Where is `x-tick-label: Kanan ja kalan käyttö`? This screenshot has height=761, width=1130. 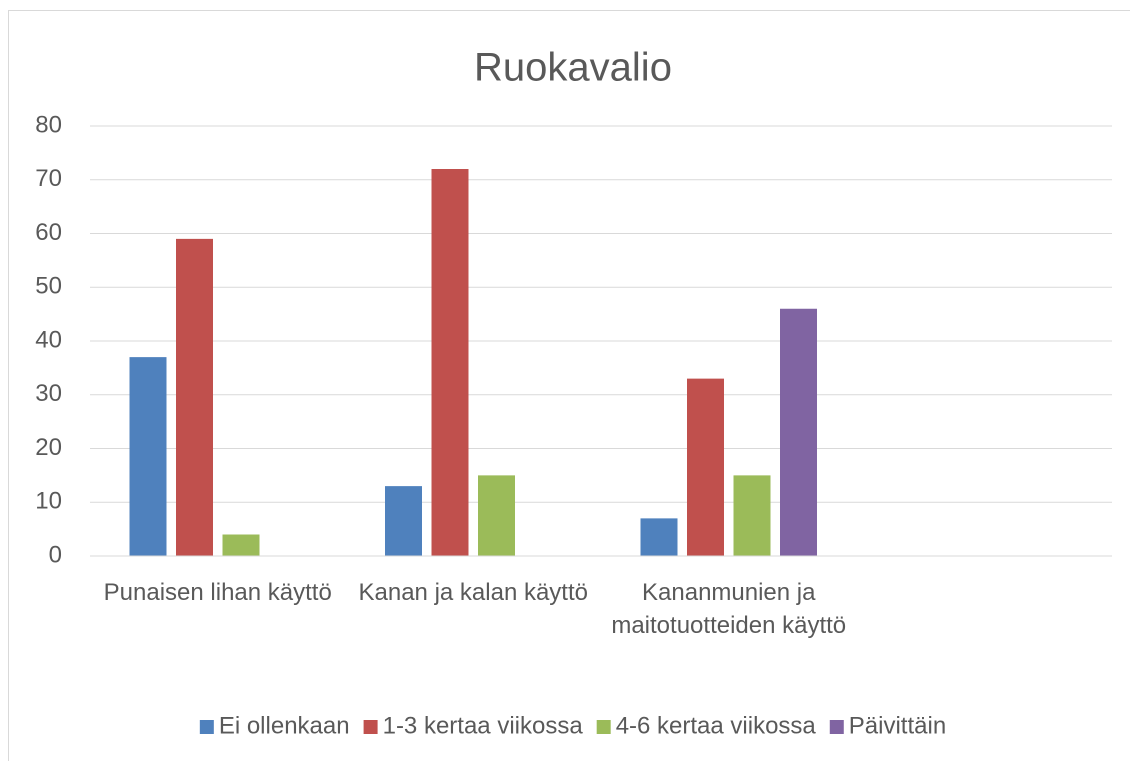
x-tick-label: Kanan ja kalan käyttö is located at coordinates (474, 592).